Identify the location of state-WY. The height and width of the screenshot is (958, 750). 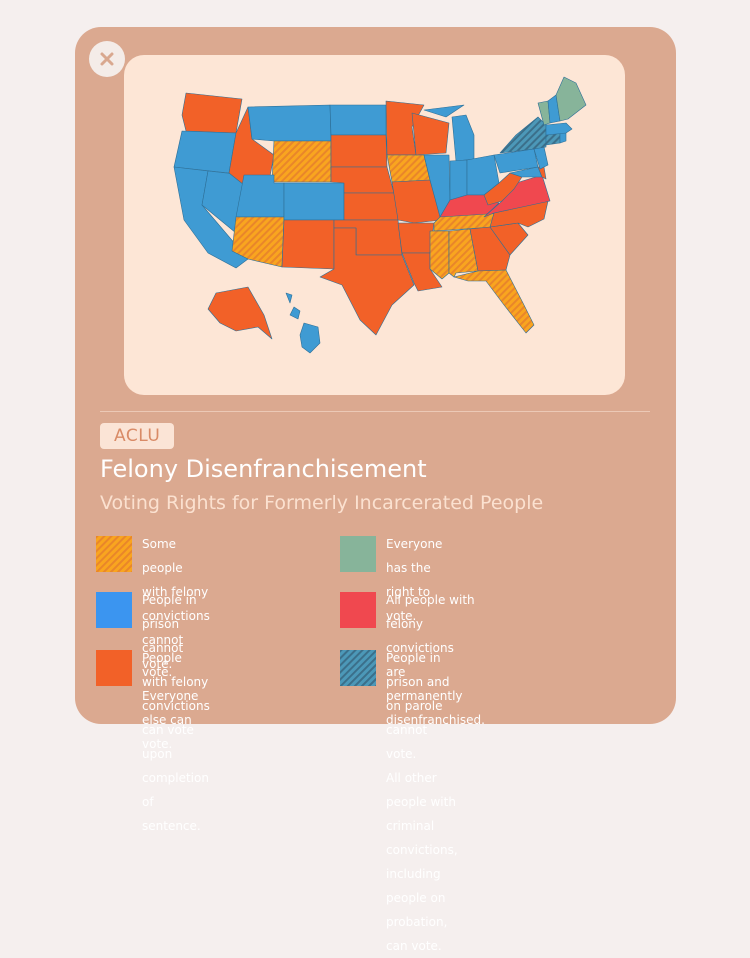
(301, 161).